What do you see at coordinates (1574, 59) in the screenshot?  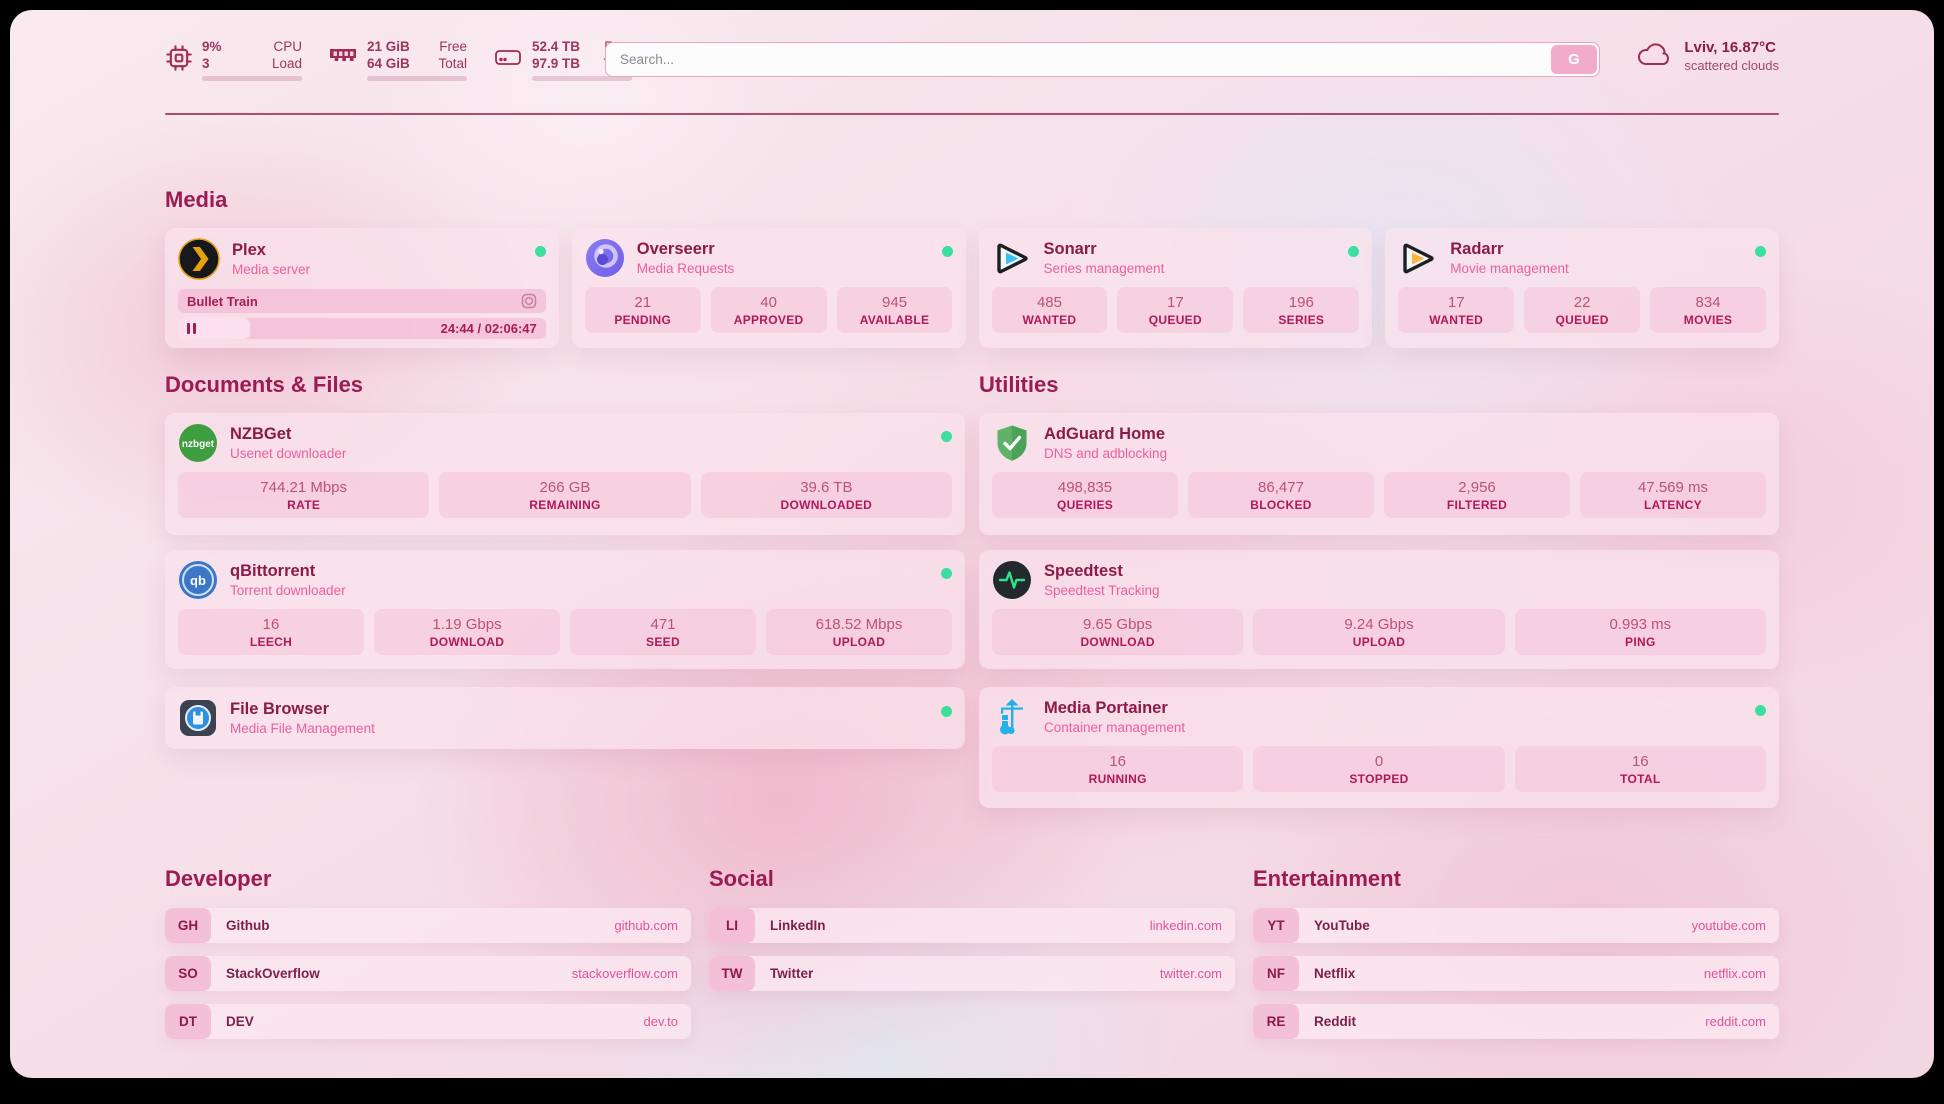 I see `search-provider-button: G` at bounding box center [1574, 59].